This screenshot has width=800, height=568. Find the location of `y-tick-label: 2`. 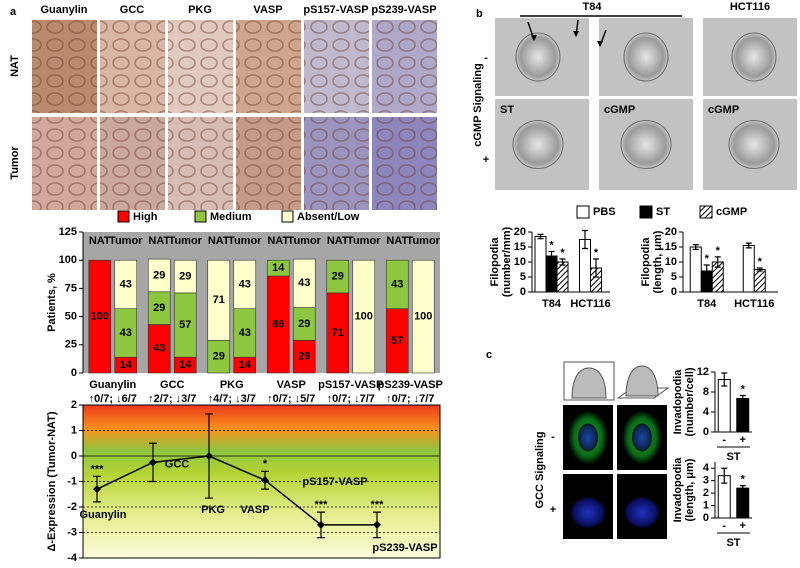

y-tick-label: 2 is located at coordinates (706, 493).